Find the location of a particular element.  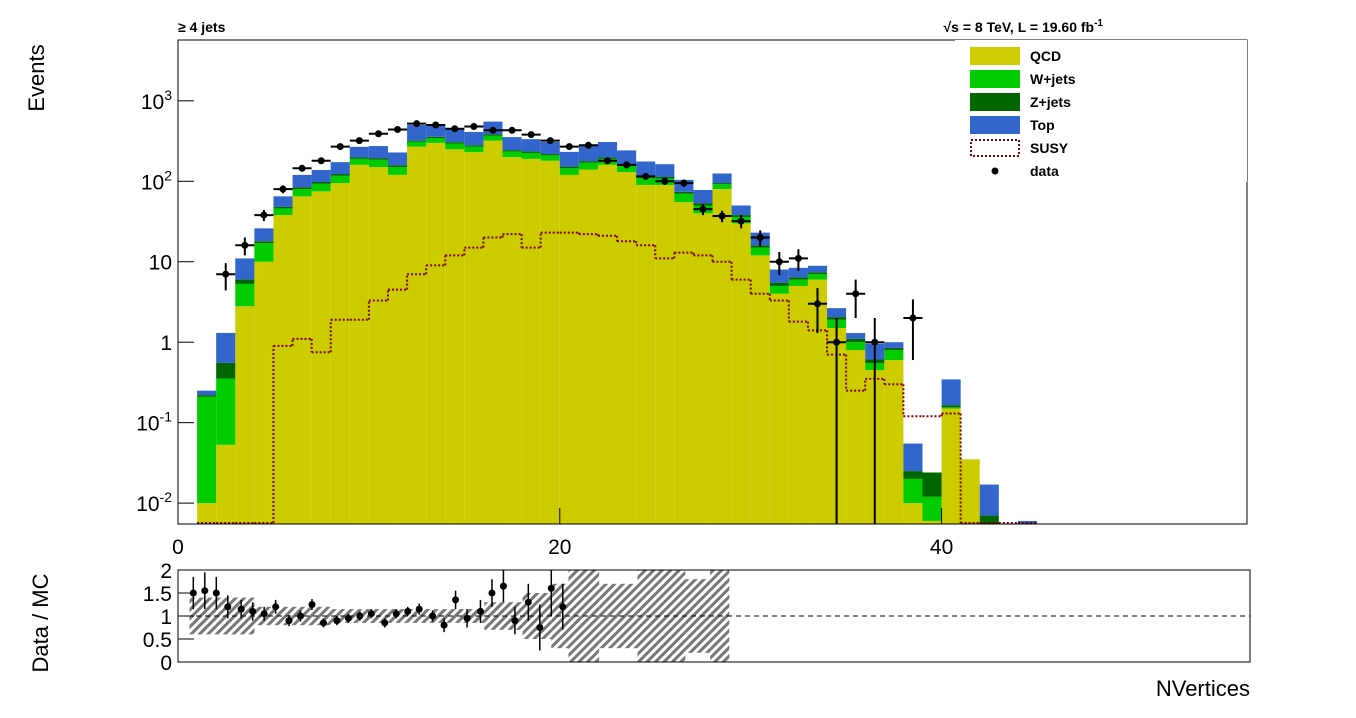

y-tick-label: 10 is located at coordinates (160, 263).